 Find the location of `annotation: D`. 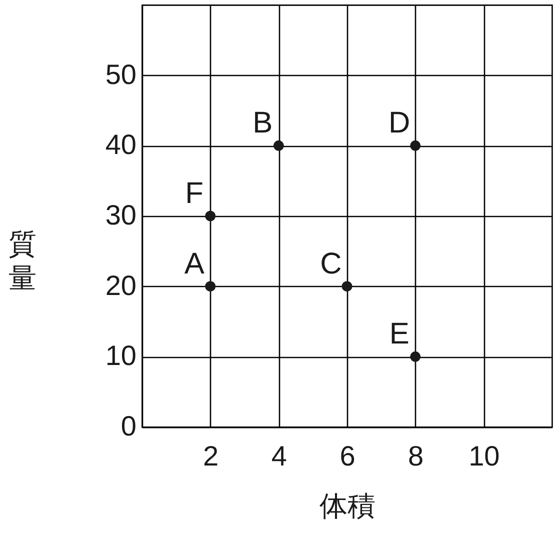

annotation: D is located at coordinates (399, 123).